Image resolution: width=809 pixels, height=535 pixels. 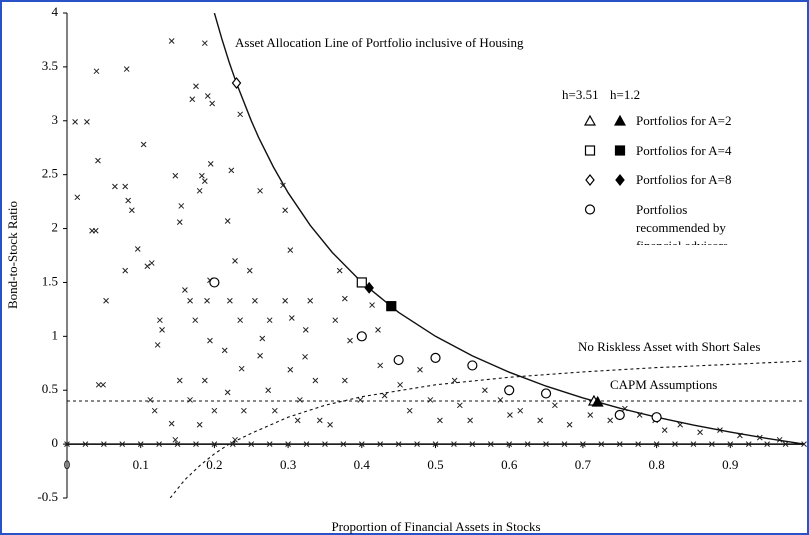 I want to click on legend-label-box: Portfolios for A=8, so click(x=684, y=179).